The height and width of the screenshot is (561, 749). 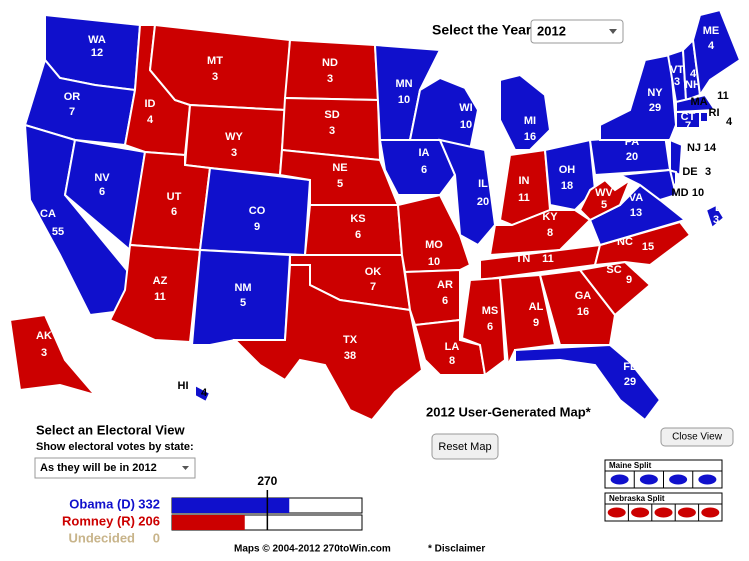 What do you see at coordinates (234, 137) in the screenshot?
I see `state-abbr: WY` at bounding box center [234, 137].